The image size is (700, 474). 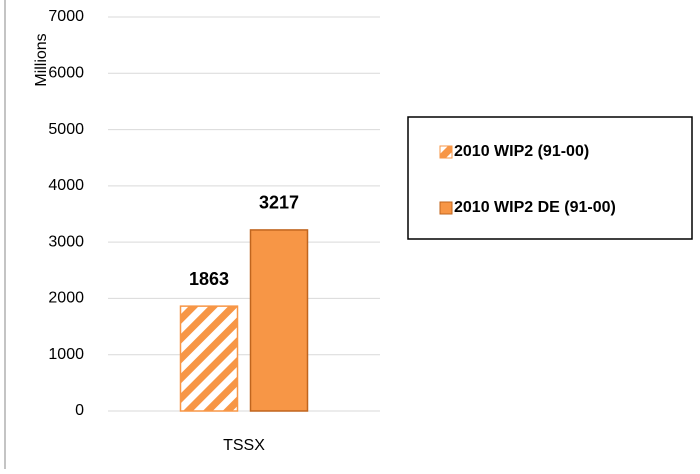 I want to click on legend-box, so click(x=550, y=178).